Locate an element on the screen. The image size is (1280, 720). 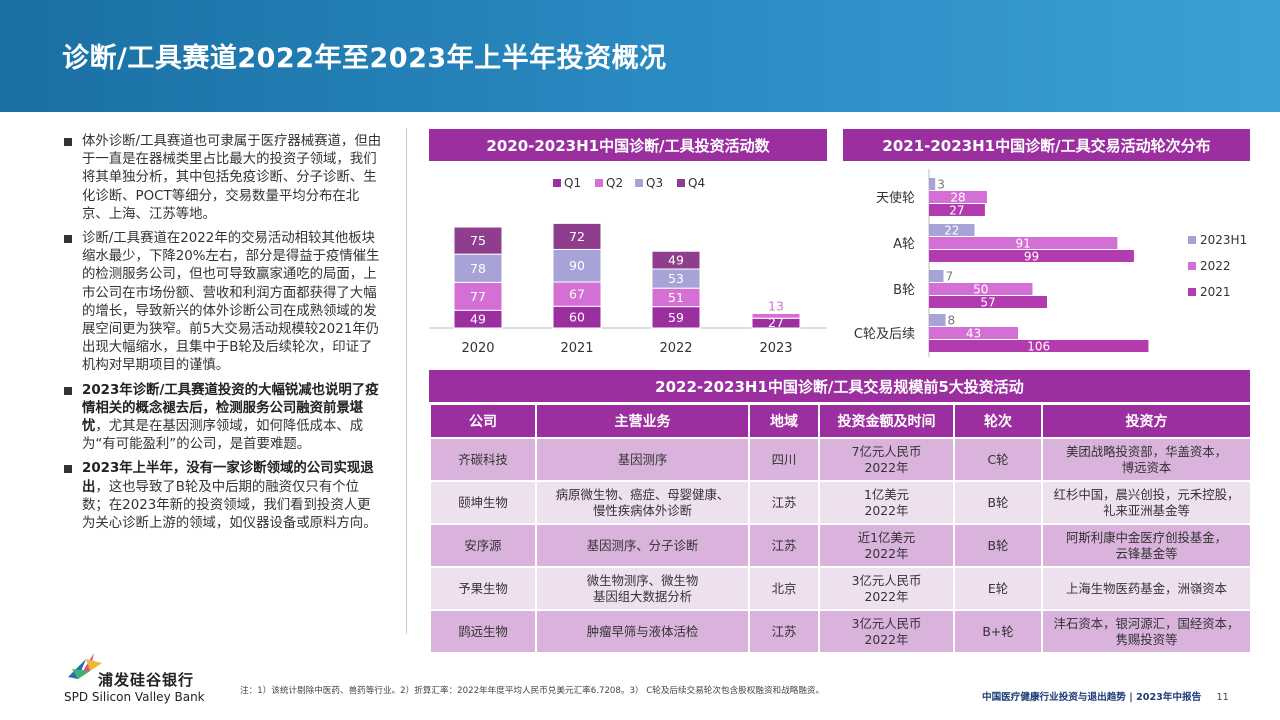
table-cell: 安序源 is located at coordinates (483, 545).